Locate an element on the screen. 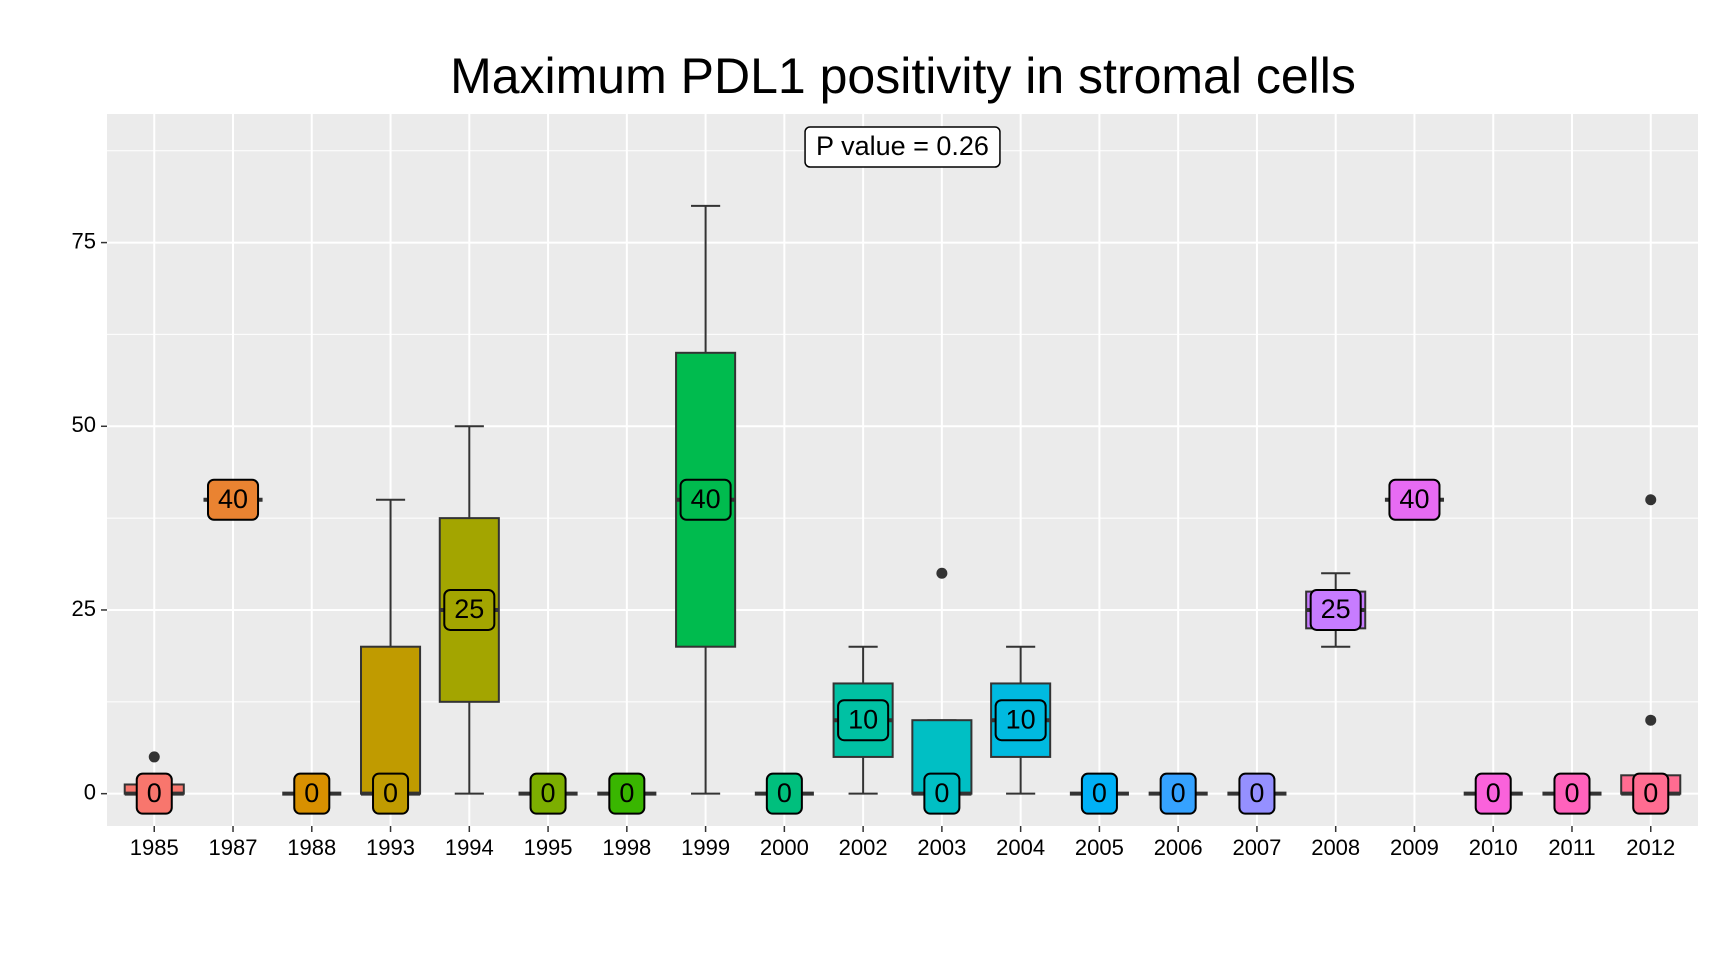 This screenshot has width=1728, height=960. x-tick-label: 2005 is located at coordinates (1099, 847).